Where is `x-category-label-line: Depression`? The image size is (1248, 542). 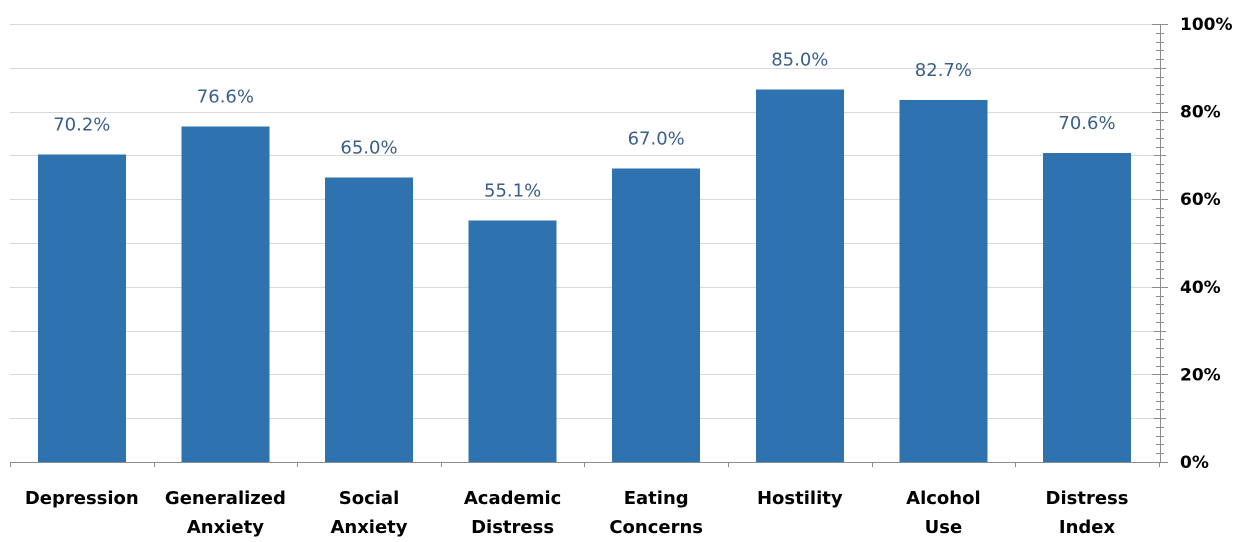 x-category-label-line: Depression is located at coordinates (82, 498).